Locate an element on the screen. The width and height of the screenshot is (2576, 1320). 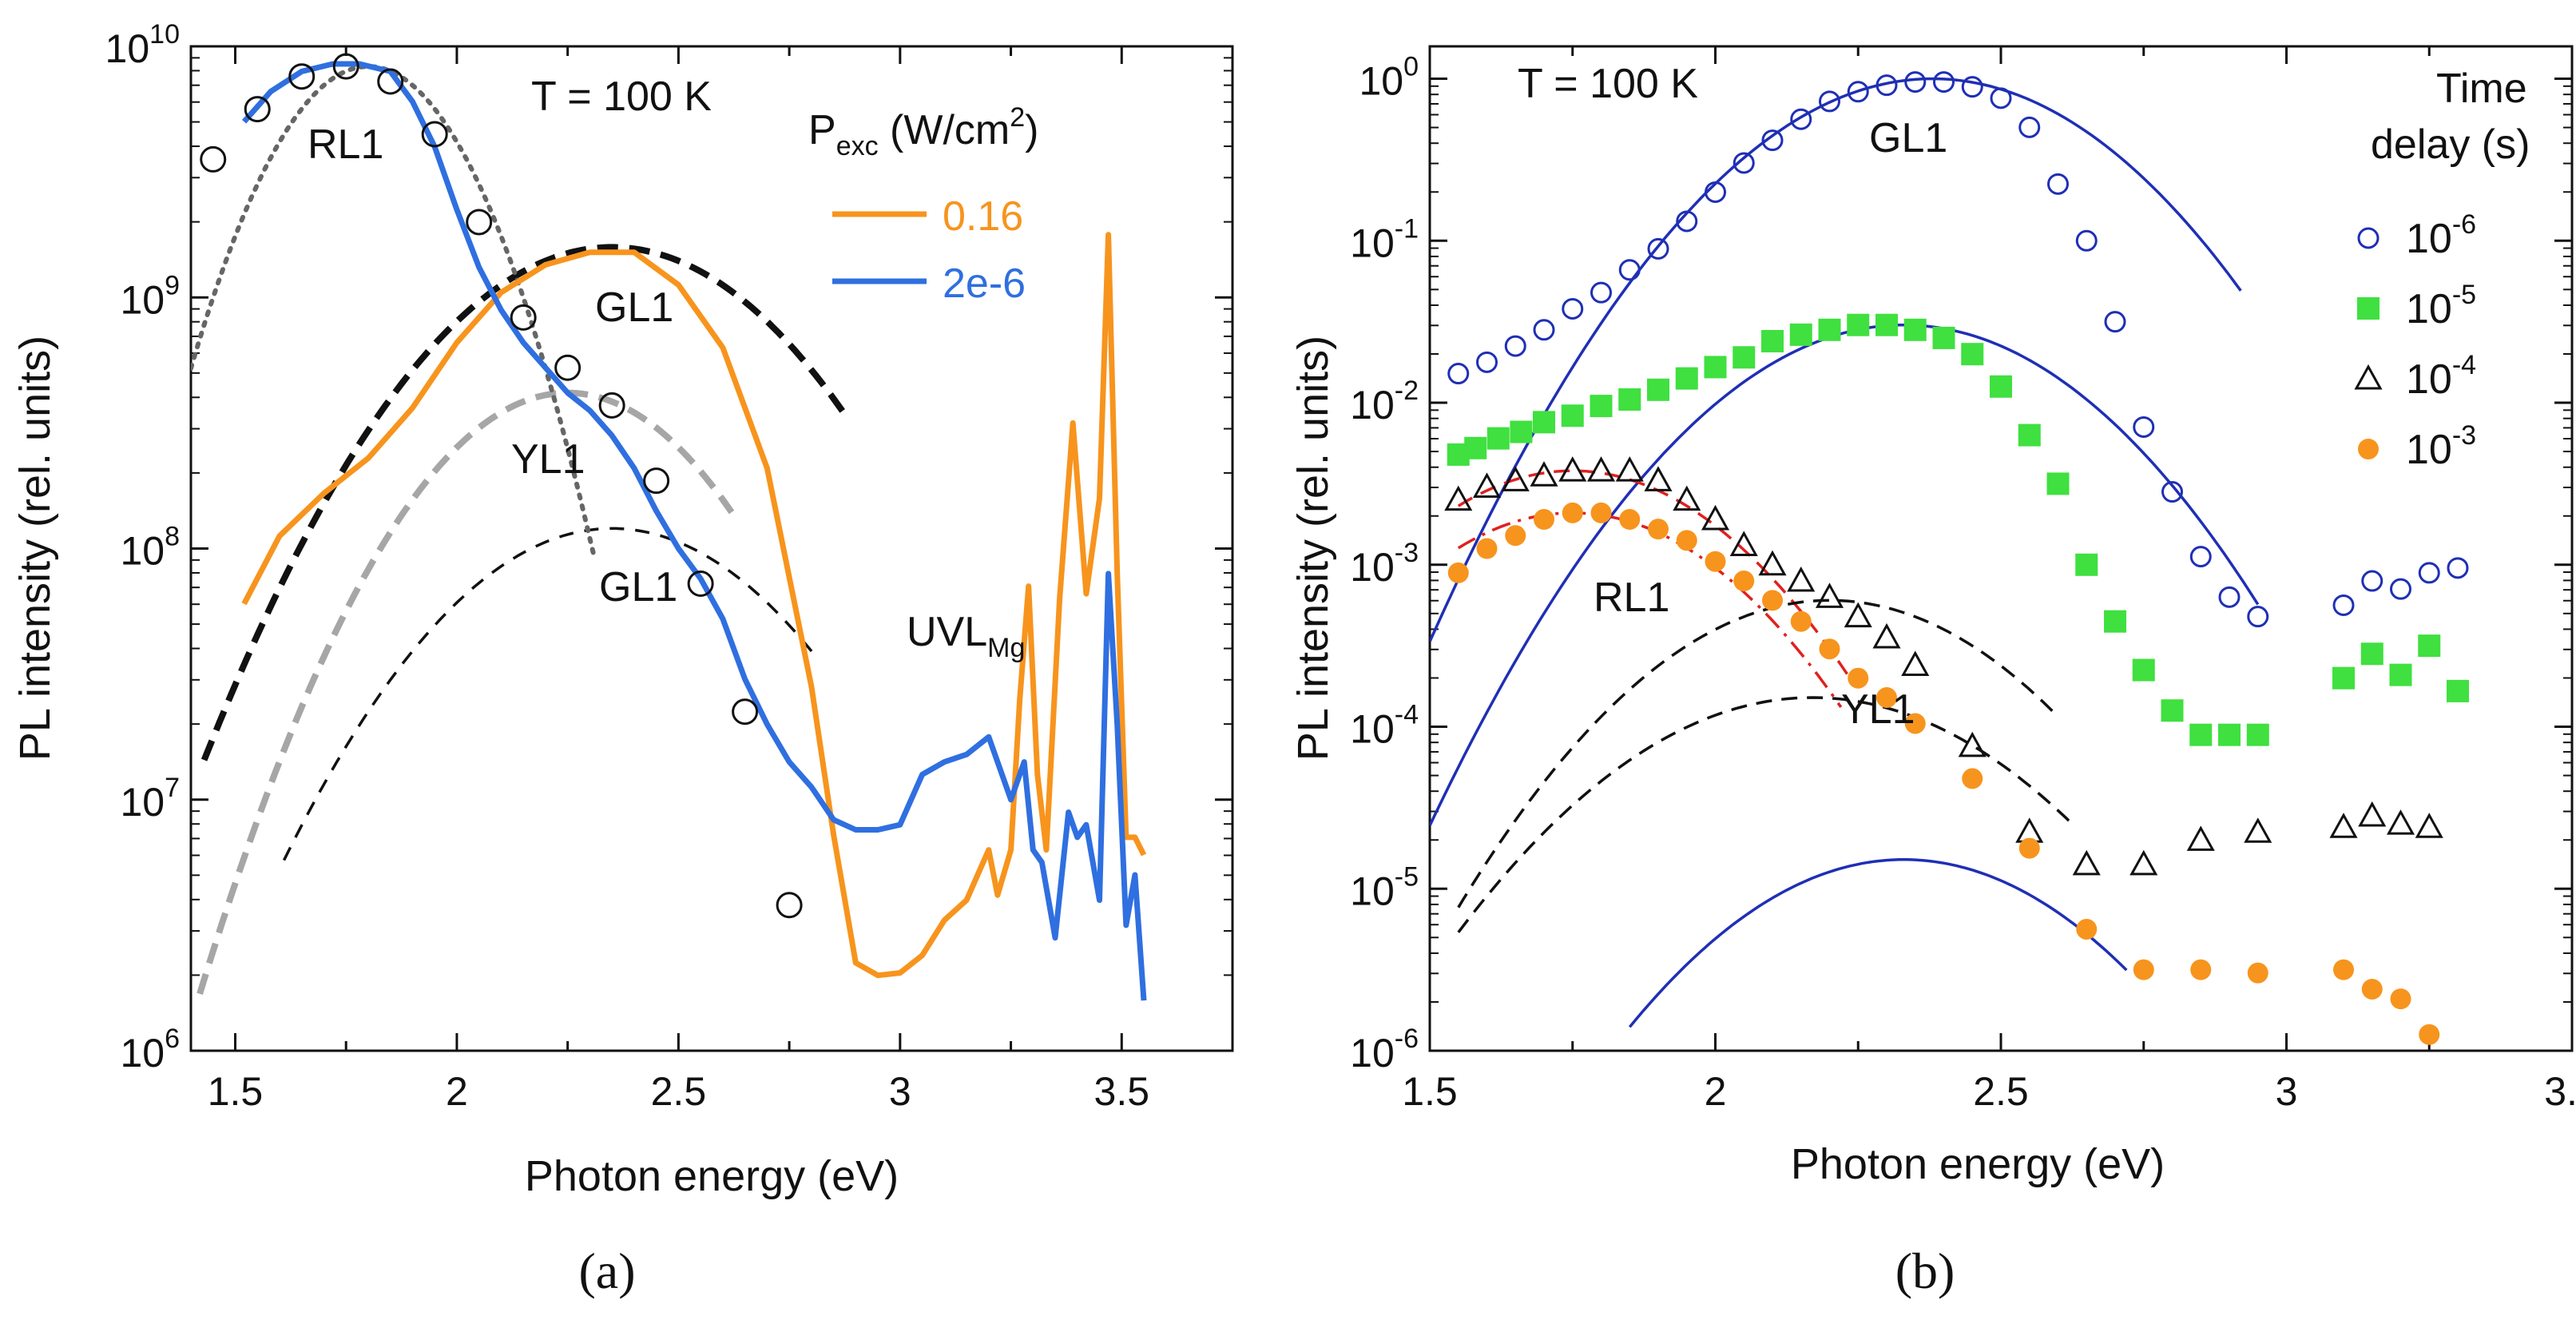
label-gl1-upper-a: GL1 is located at coordinates (634, 307).